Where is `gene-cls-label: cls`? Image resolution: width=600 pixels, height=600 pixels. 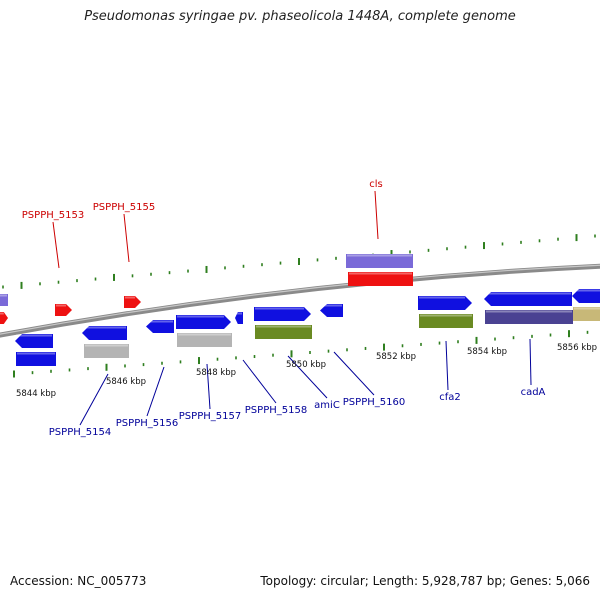
gene-cls-label: cls is located at coordinates (376, 184).